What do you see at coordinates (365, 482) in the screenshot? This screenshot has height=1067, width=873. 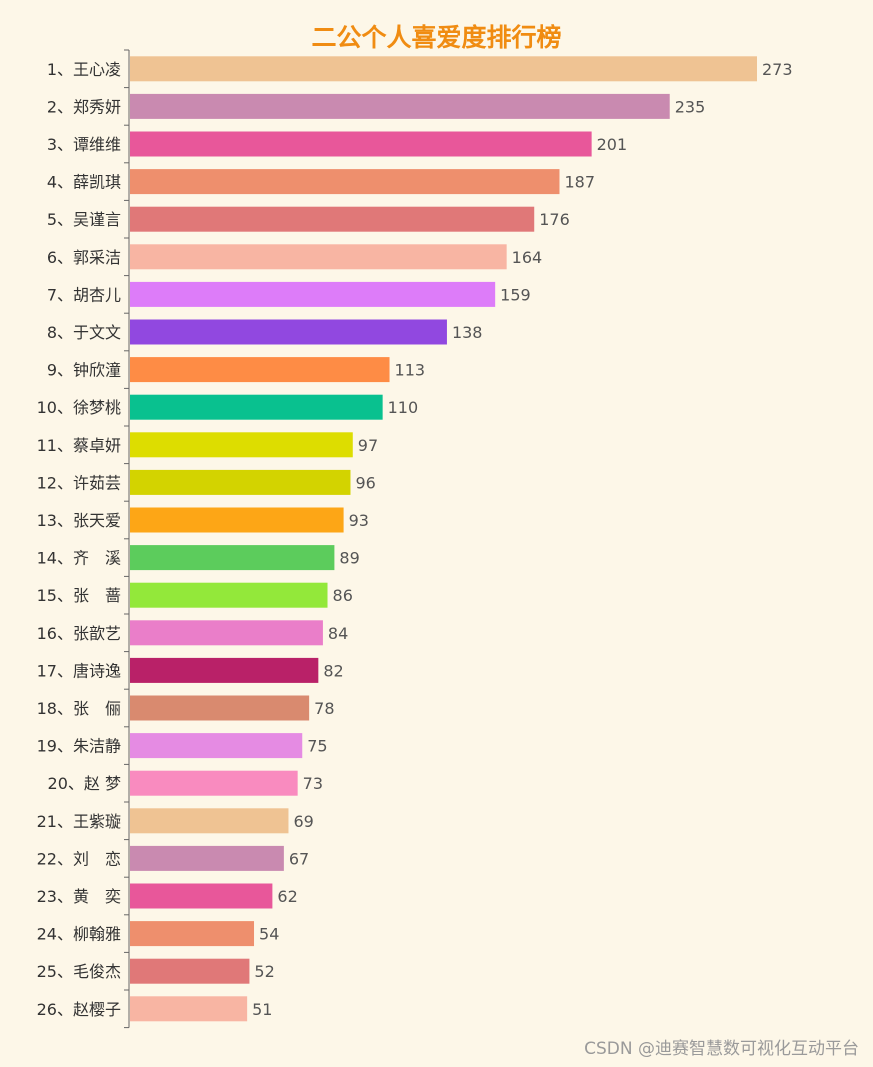 I see `value-label: 96` at bounding box center [365, 482].